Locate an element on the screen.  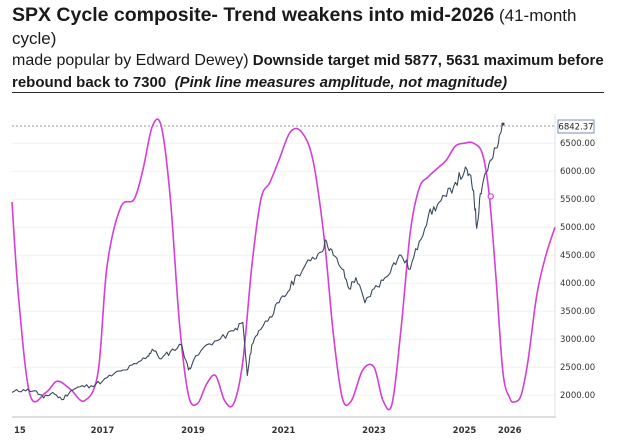
x-tick-label: 2026 is located at coordinates (510, 431).